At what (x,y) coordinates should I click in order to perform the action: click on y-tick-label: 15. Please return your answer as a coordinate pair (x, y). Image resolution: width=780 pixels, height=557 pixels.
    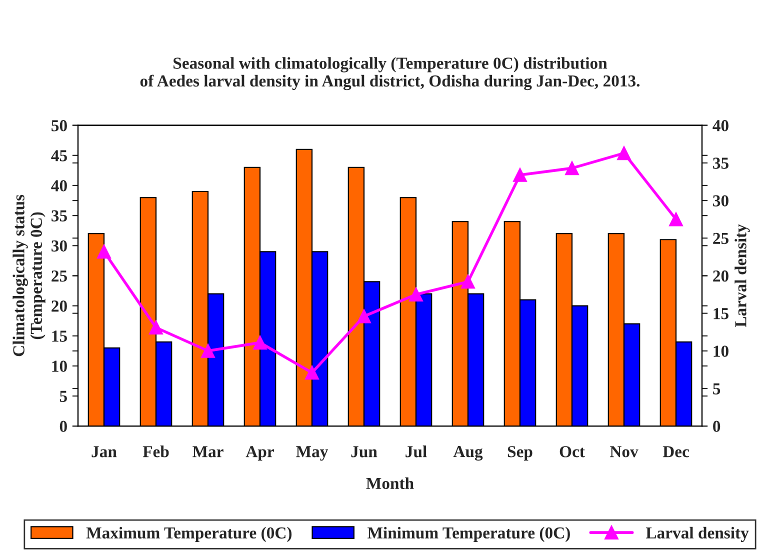
    Looking at the image, I should click on (59, 336).